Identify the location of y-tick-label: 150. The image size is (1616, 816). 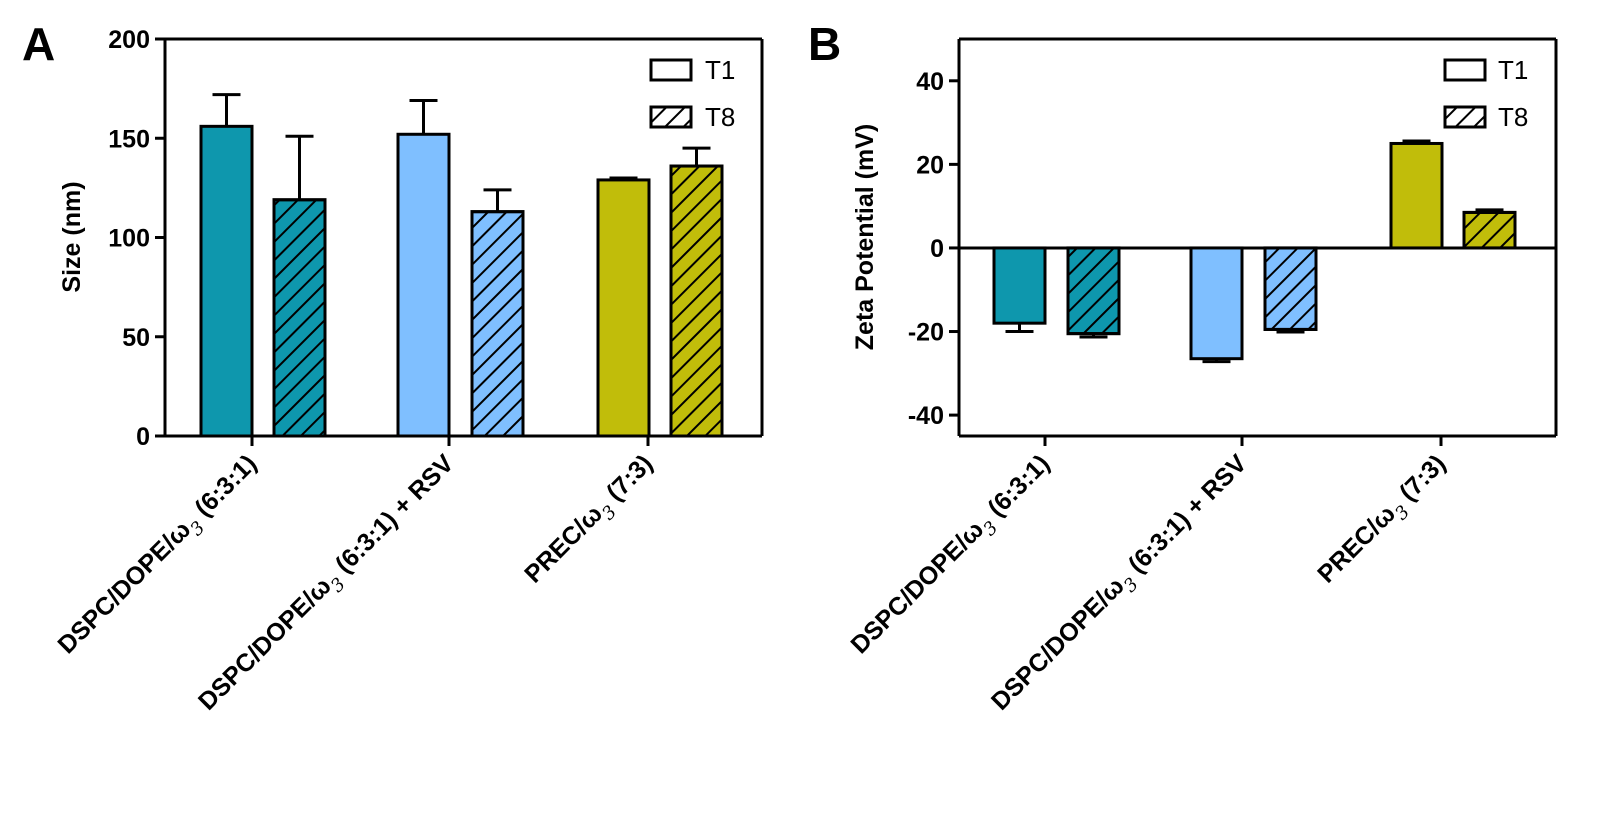
(129, 139).